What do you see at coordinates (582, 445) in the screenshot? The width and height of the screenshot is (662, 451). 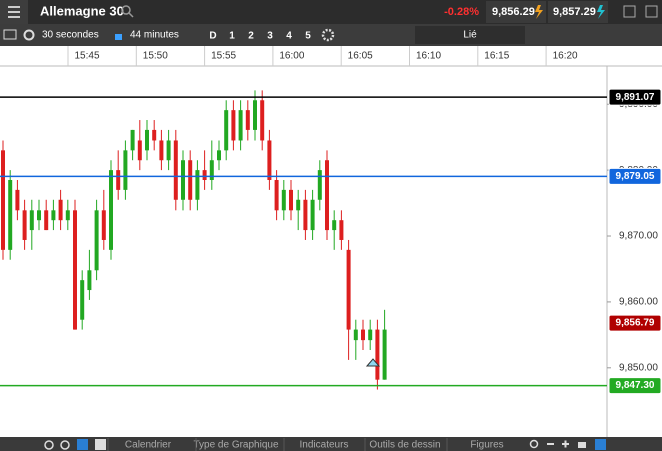 I see `zoom-fit` at bounding box center [582, 445].